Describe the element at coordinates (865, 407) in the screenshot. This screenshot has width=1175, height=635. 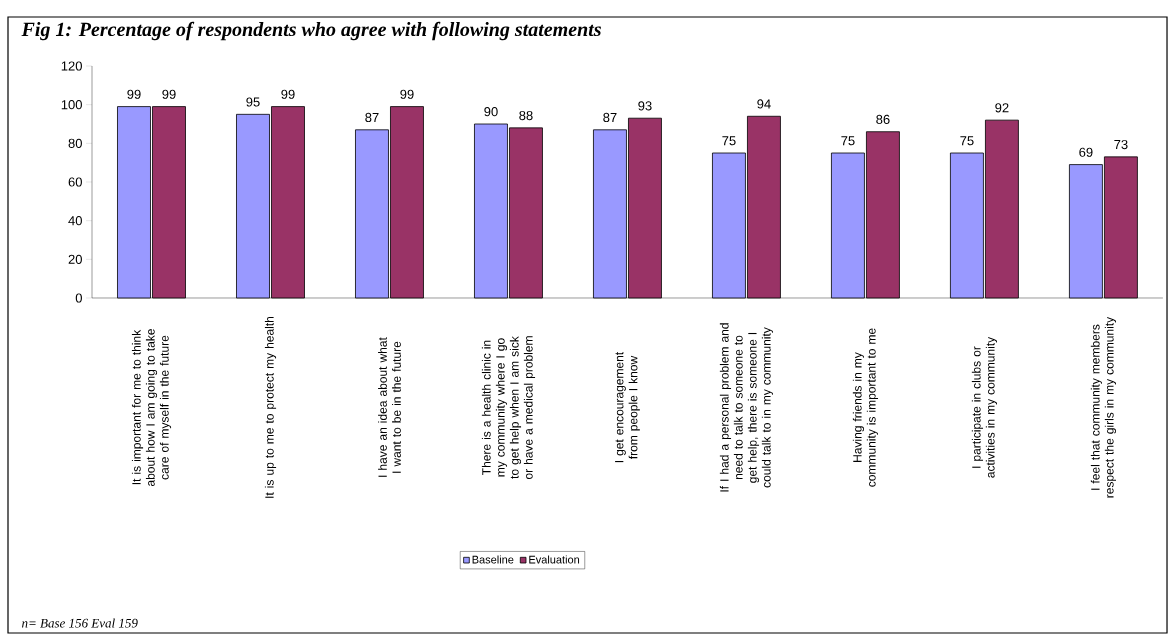
I see `x-tick-label: Having friends in my community is important to me` at that location.